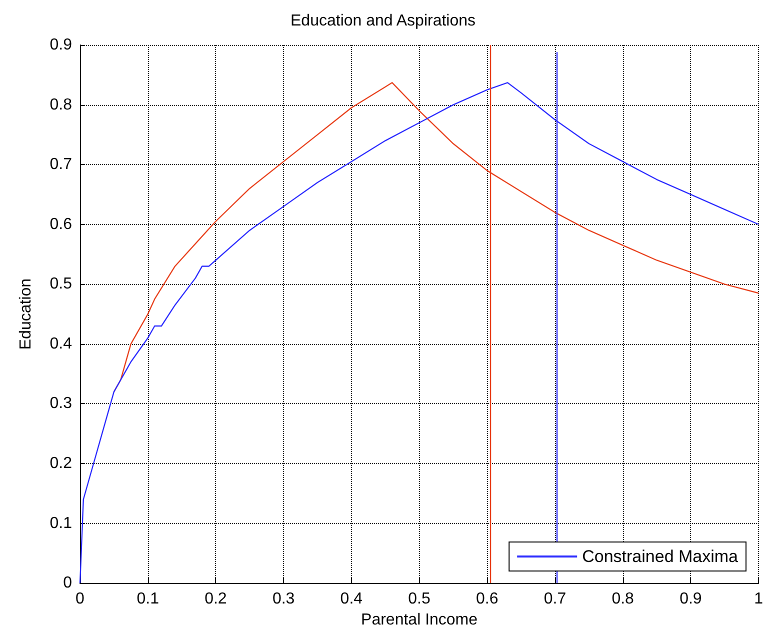 Image resolution: width=766 pixels, height=633 pixels. I want to click on x-tick-label: 0.6, so click(487, 599).